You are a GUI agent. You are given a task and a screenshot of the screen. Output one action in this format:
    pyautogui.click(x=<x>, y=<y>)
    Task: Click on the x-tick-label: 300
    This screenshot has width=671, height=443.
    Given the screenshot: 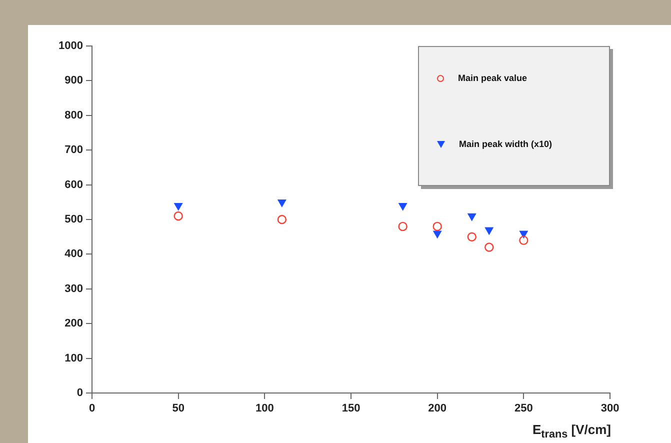 What is the action you would take?
    pyautogui.click(x=610, y=408)
    